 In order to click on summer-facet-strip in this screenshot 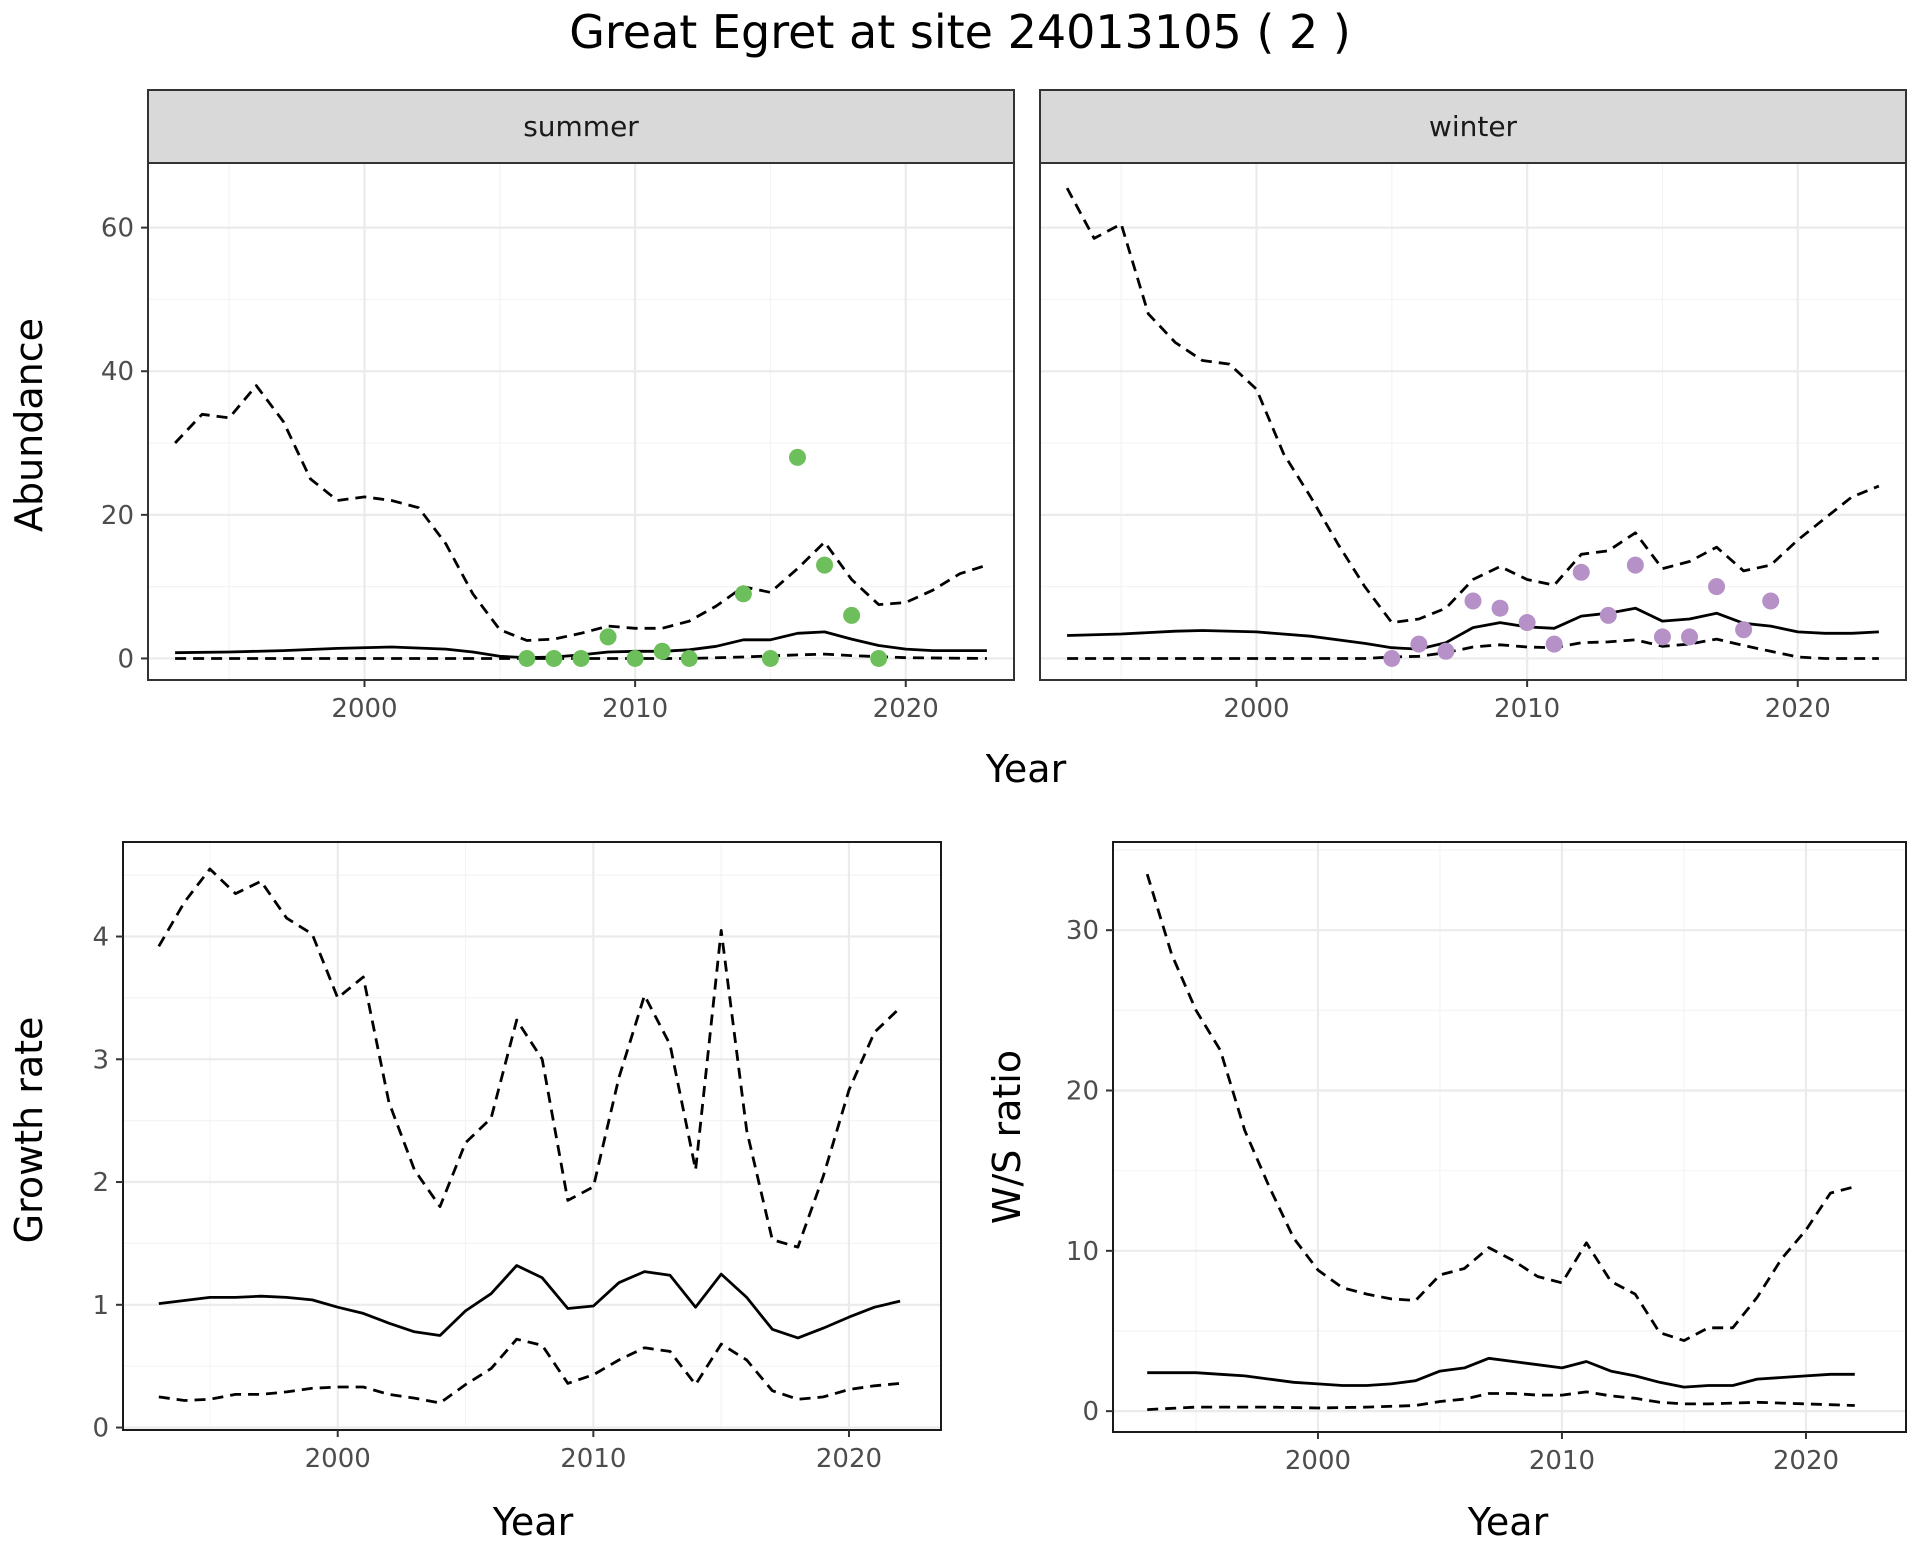, I will do `click(581, 126)`.